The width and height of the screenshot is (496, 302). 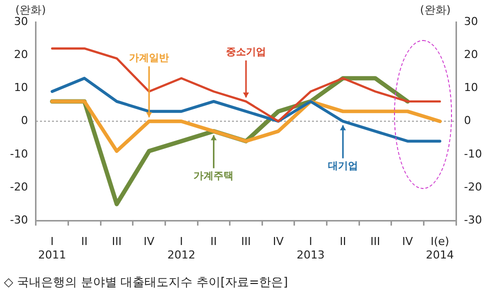 What do you see at coordinates (149, 58) in the screenshot?
I see `text: 가계일반` at bounding box center [149, 58].